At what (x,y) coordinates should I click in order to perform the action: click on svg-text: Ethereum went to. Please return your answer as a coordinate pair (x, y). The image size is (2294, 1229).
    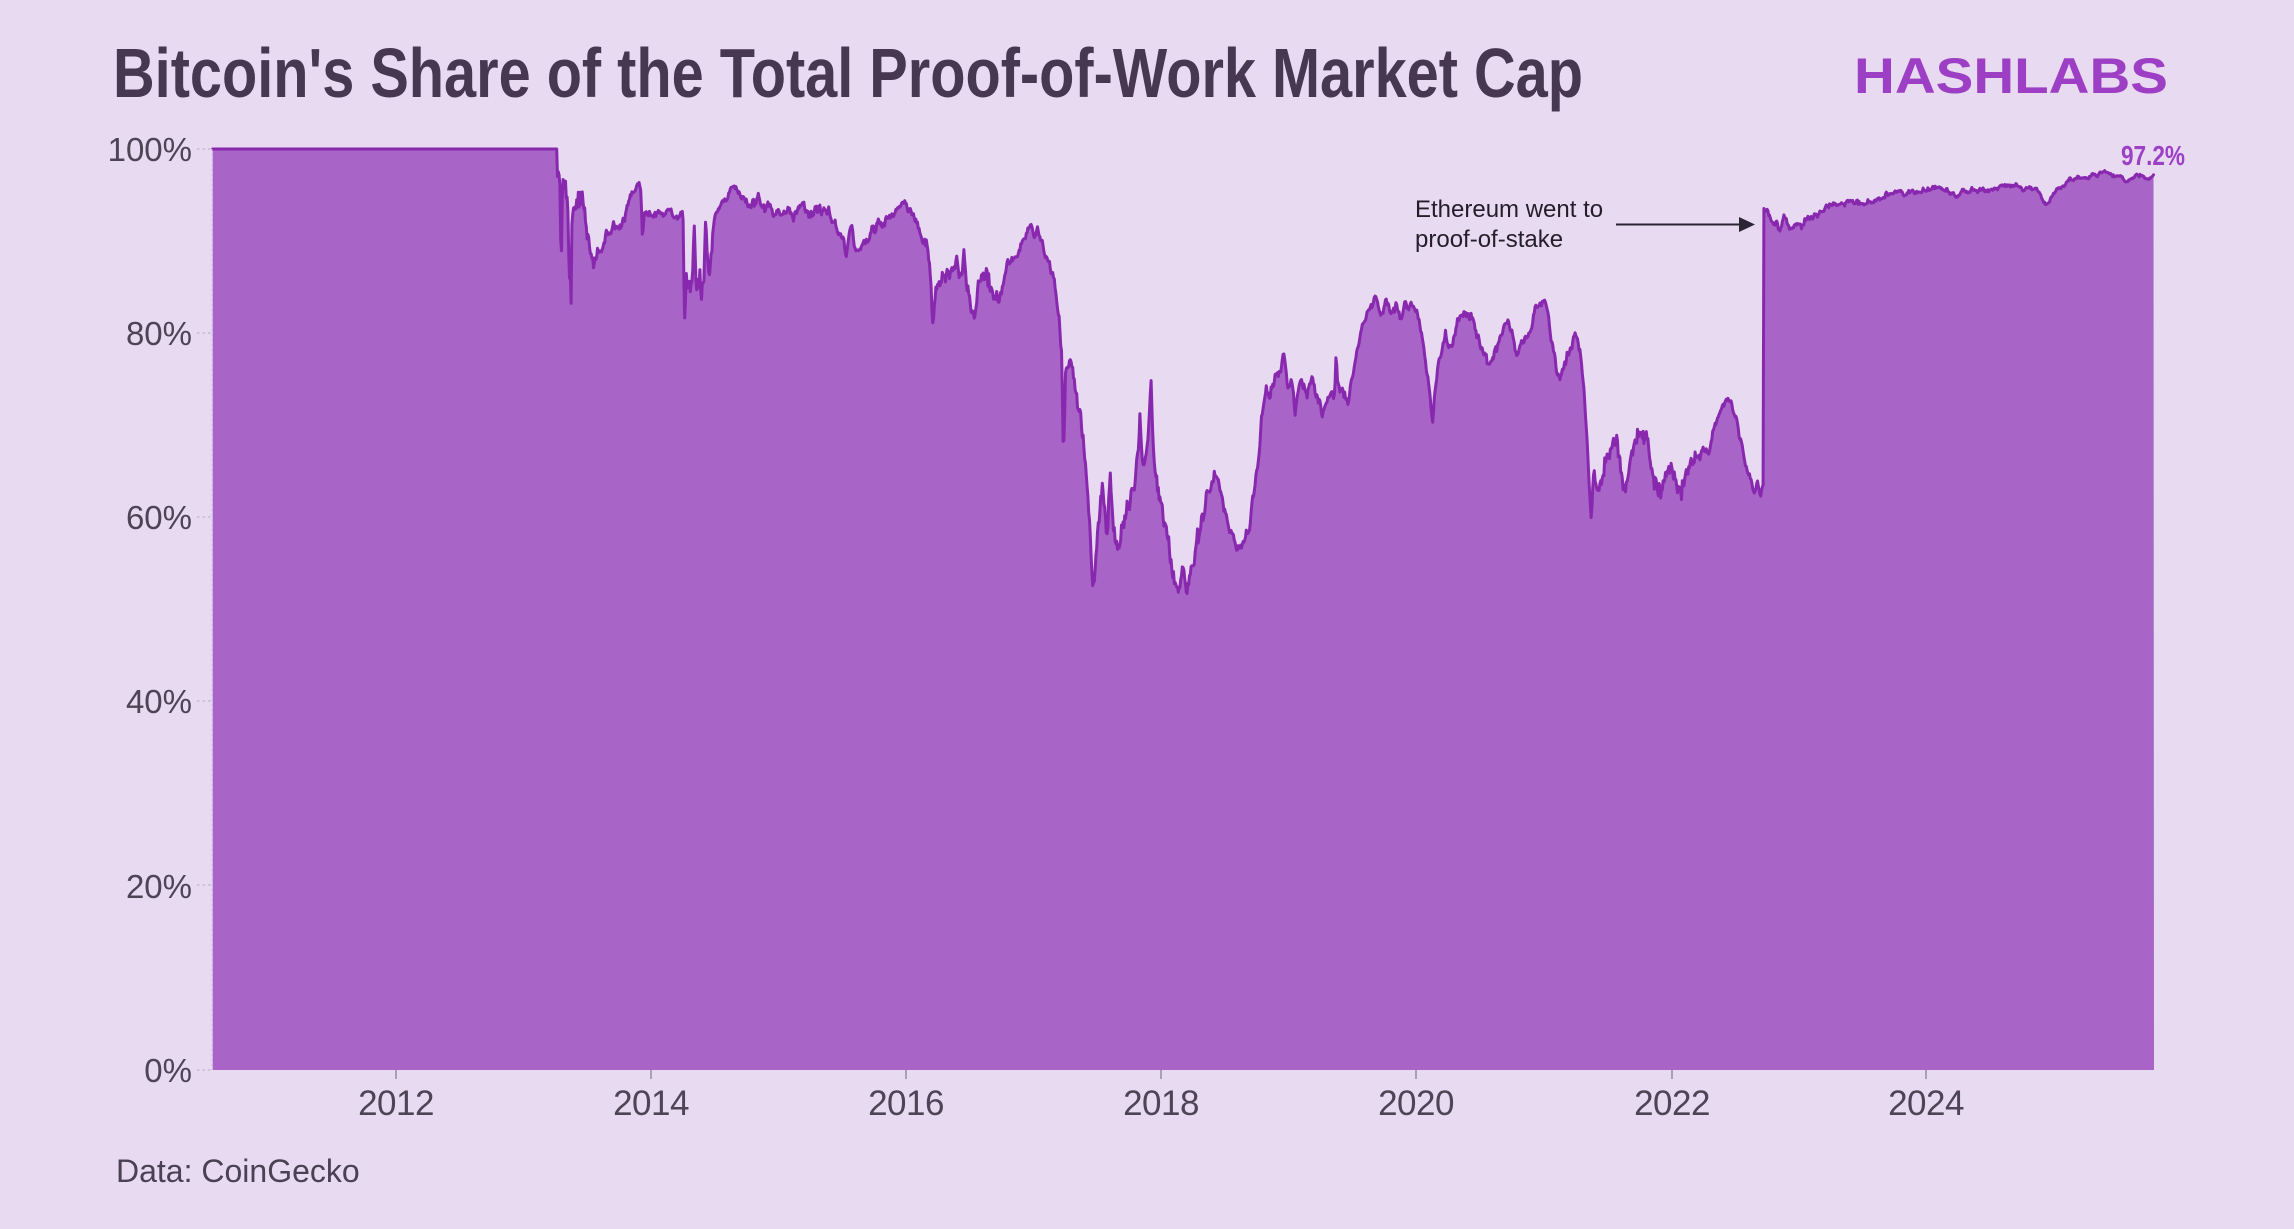
    Looking at the image, I should click on (1509, 209).